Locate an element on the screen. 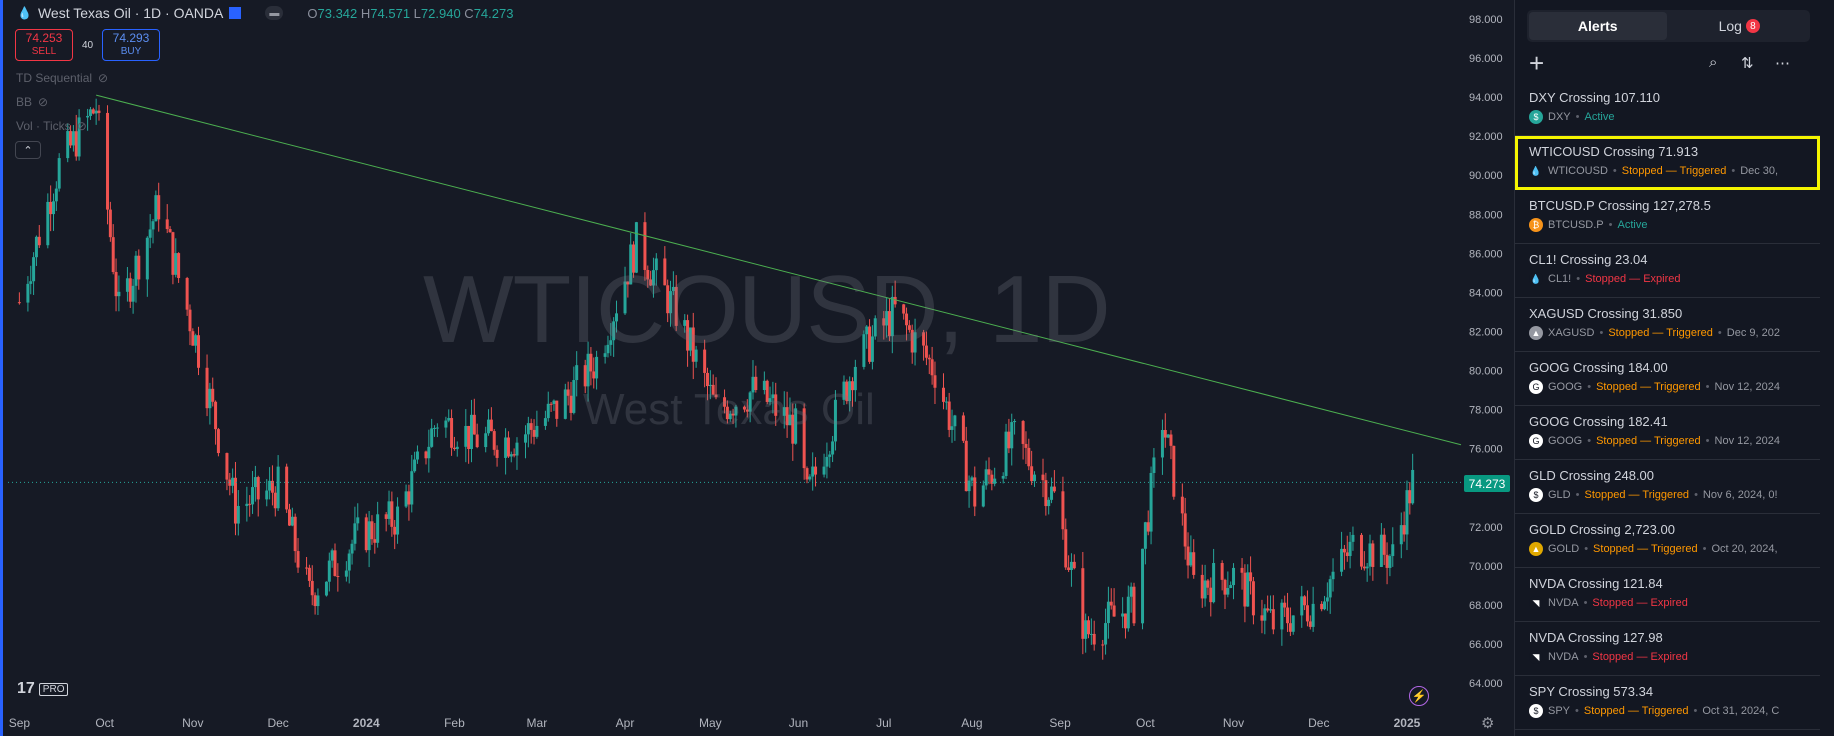 Image resolution: width=1834 pixels, height=736 pixels. alert-subtitle: ◥ NVDA • Stopped — Expired is located at coordinates (1674, 603).